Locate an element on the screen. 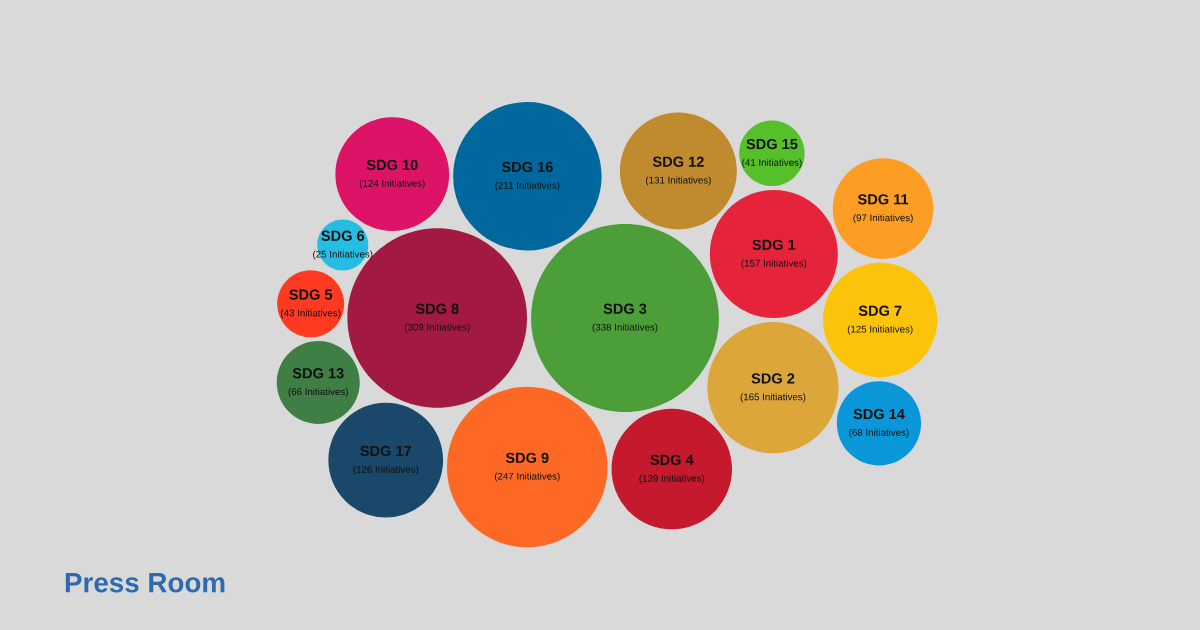  data-label: (124 Initiatives) is located at coordinates (392, 184).